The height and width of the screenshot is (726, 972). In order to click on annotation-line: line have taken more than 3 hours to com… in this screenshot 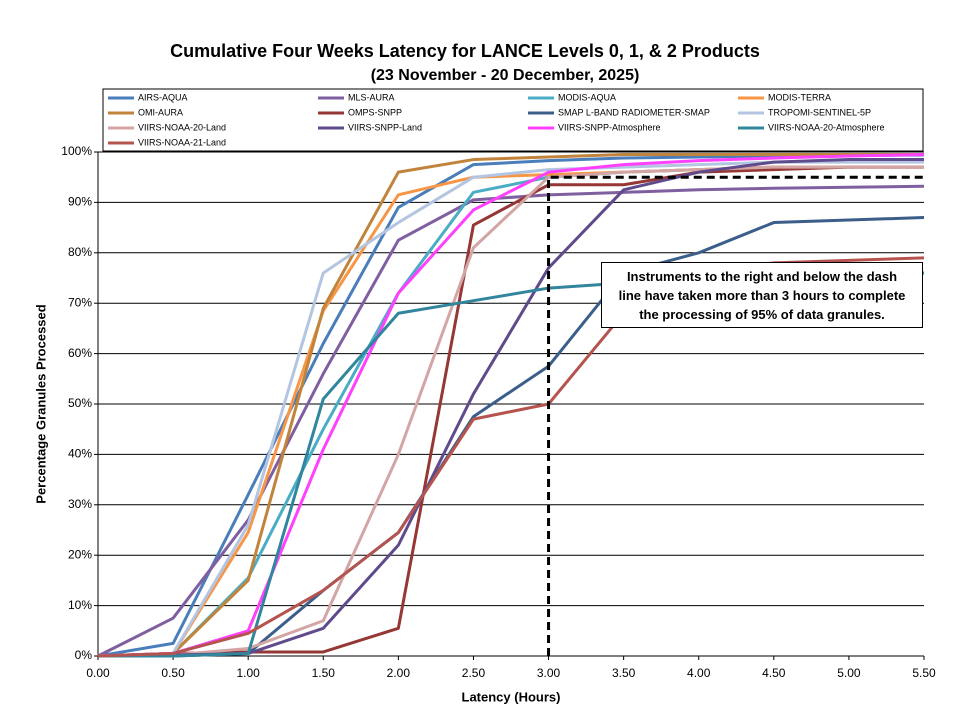, I will do `click(762, 295)`.